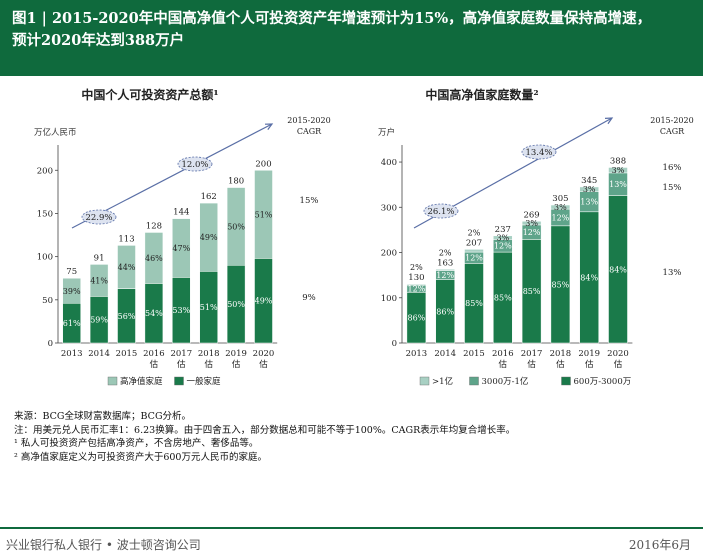 The width and height of the screenshot is (703, 558). What do you see at coordinates (445, 263) in the screenshot?
I see `bar-total-label: 163` at bounding box center [445, 263].